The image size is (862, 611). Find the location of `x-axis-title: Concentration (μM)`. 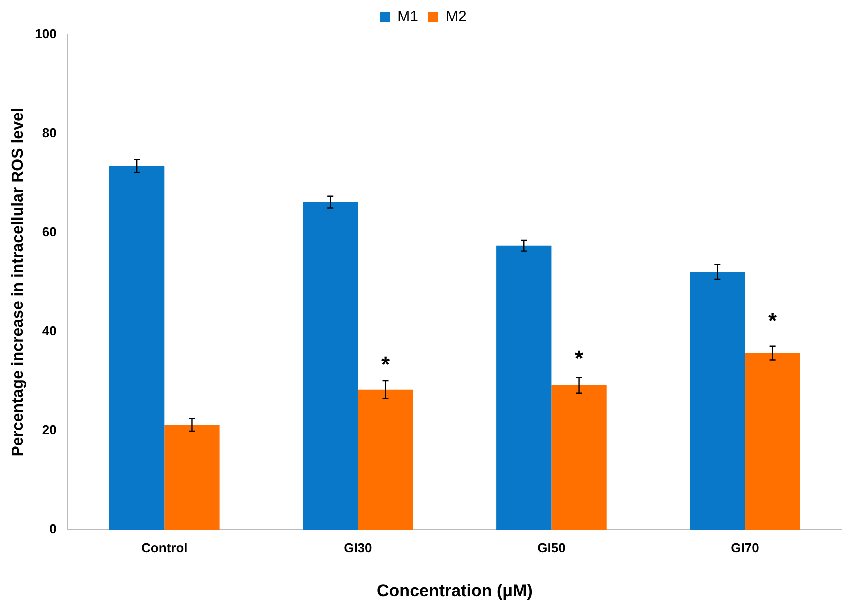

x-axis-title: Concentration (μM) is located at coordinates (455, 590).